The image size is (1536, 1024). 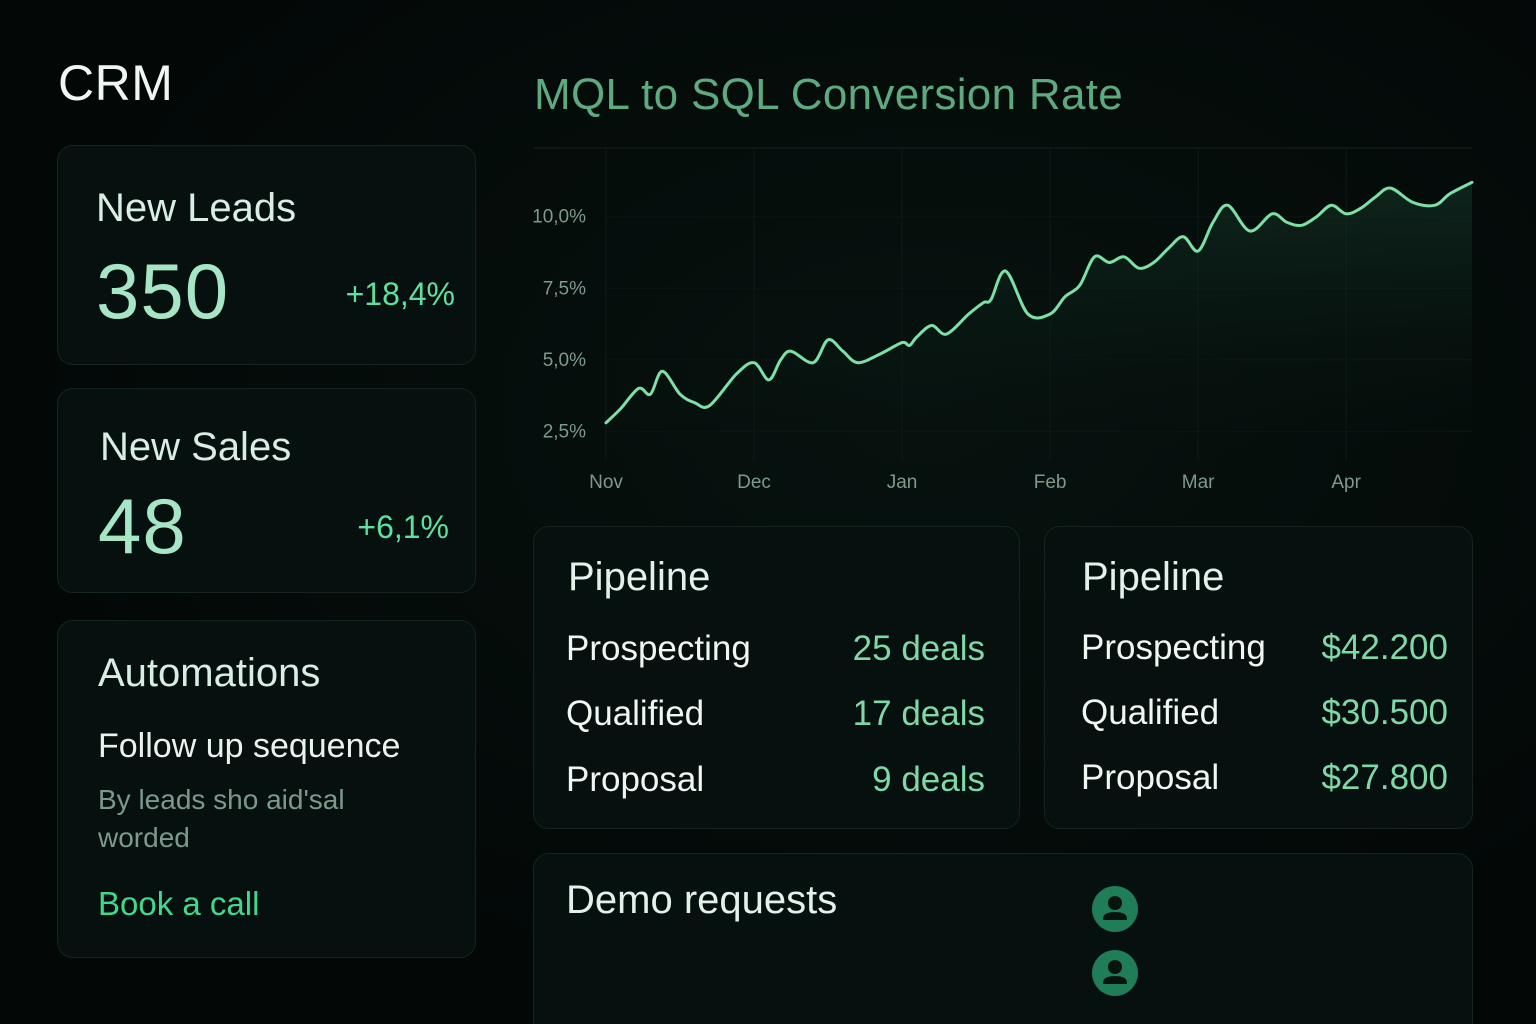 I want to click on pipeline-stage-value: $42.200, so click(x=1384, y=647).